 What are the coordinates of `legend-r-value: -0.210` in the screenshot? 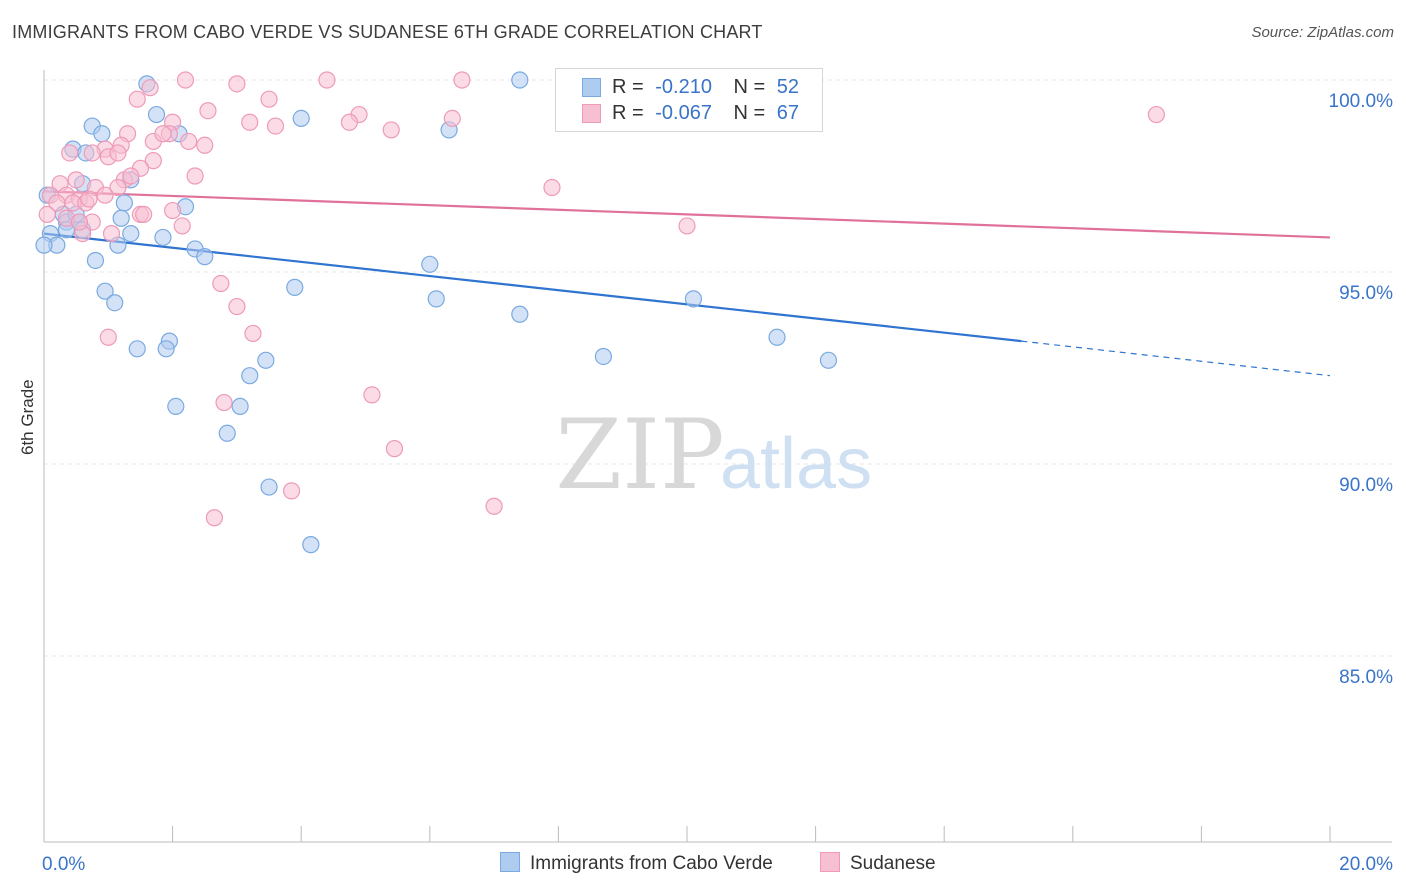 It's located at (683, 87).